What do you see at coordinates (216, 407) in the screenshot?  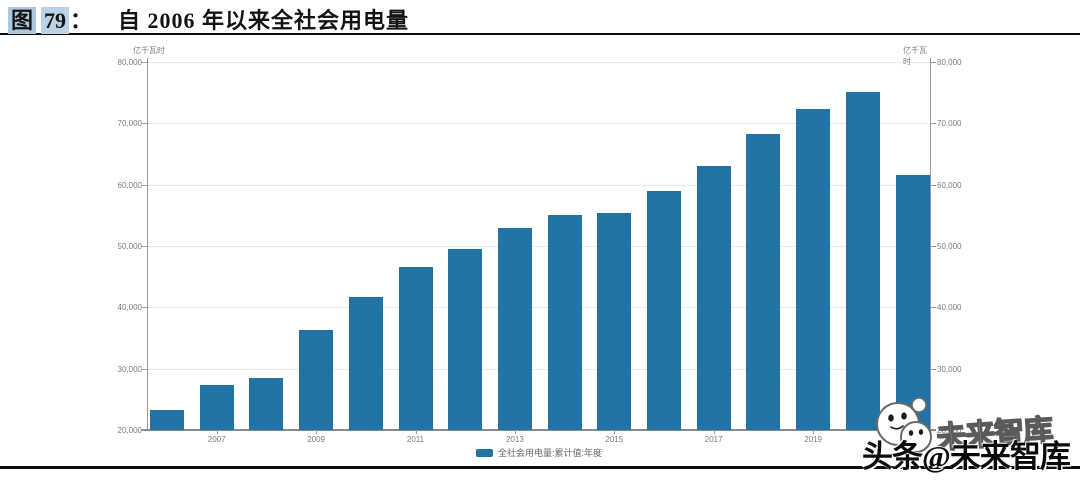 I see `bar-2007` at bounding box center [216, 407].